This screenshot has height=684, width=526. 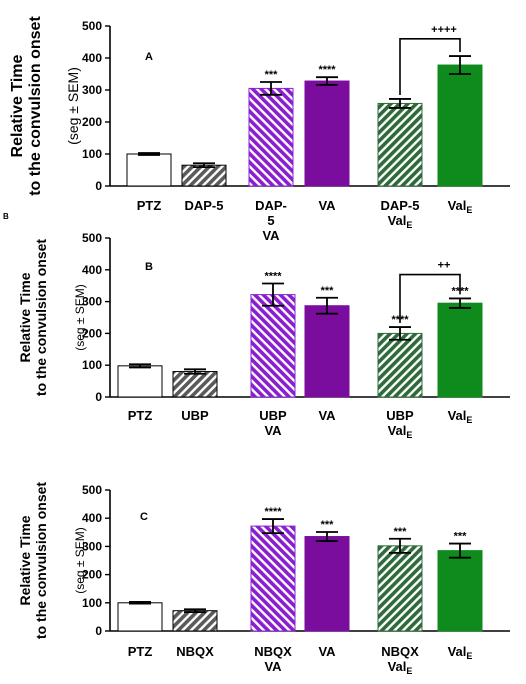 What do you see at coordinates (430, 59) in the screenshot?
I see `comparison-bracket: ++++` at bounding box center [430, 59].